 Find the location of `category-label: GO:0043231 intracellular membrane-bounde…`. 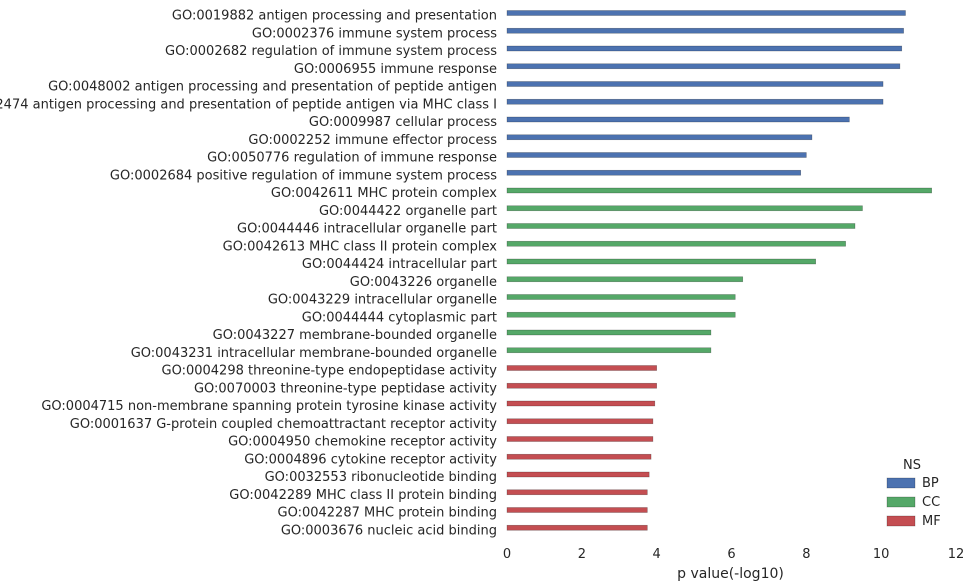

category-label: GO:0043231 intracellular membrane-bounde… is located at coordinates (314, 353).